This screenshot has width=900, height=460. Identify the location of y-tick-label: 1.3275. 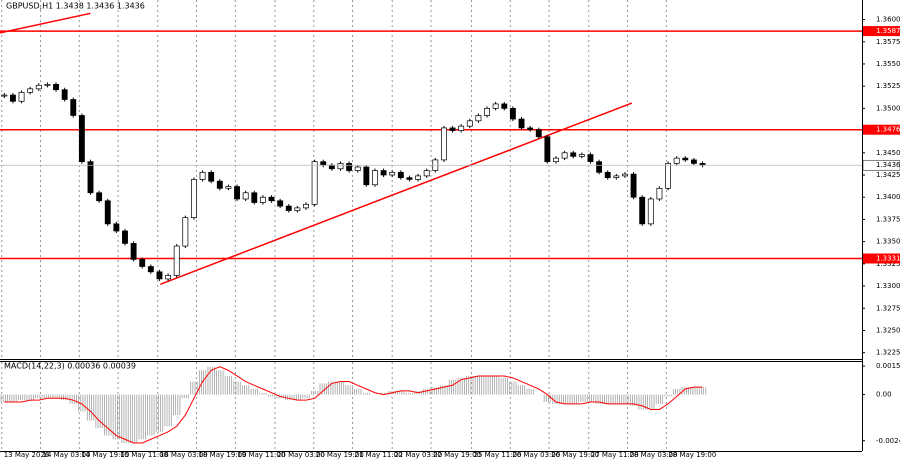
(888, 308).